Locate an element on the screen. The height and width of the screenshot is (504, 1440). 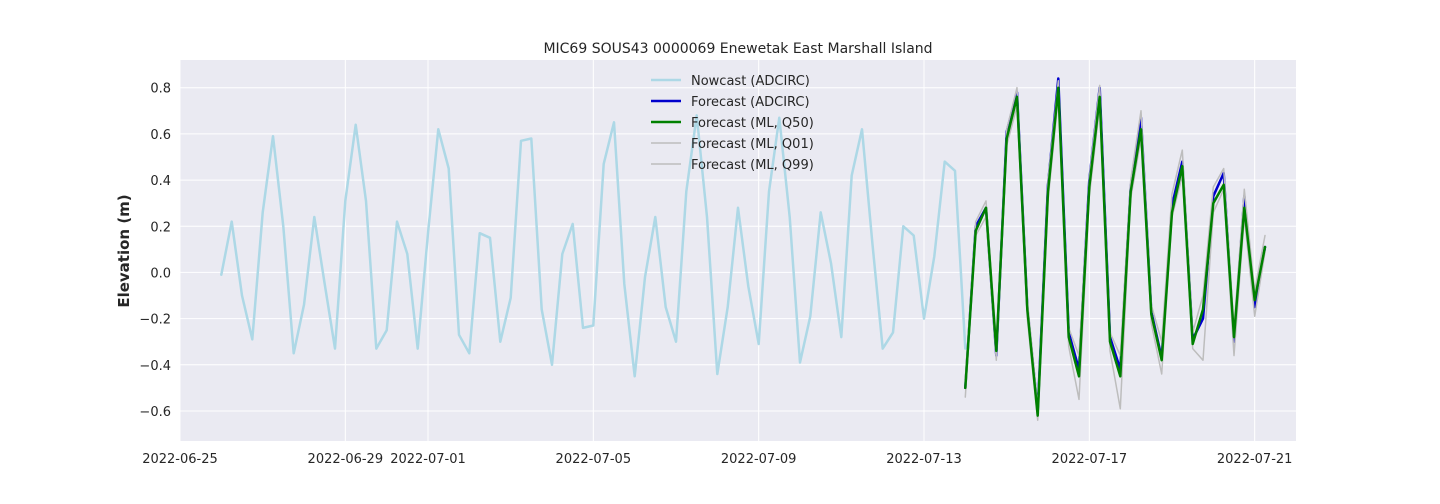
y-tick-label: 0.0 is located at coordinates (160, 273).